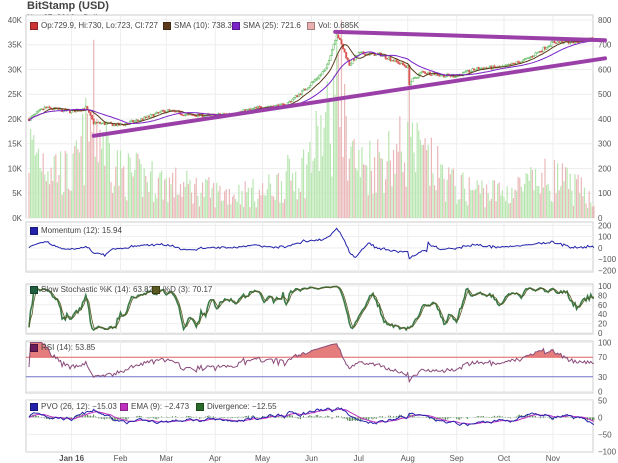  Describe the element at coordinates (602, 357) in the screenshot. I see `y-tick-label: 70` at that location.